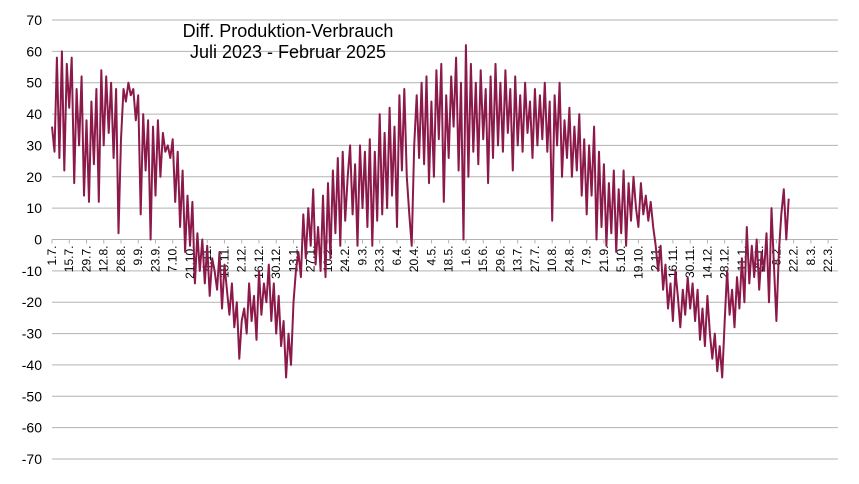 This screenshot has width=859, height=484. I want to click on x-tick-label: 12.8., so click(104, 259).